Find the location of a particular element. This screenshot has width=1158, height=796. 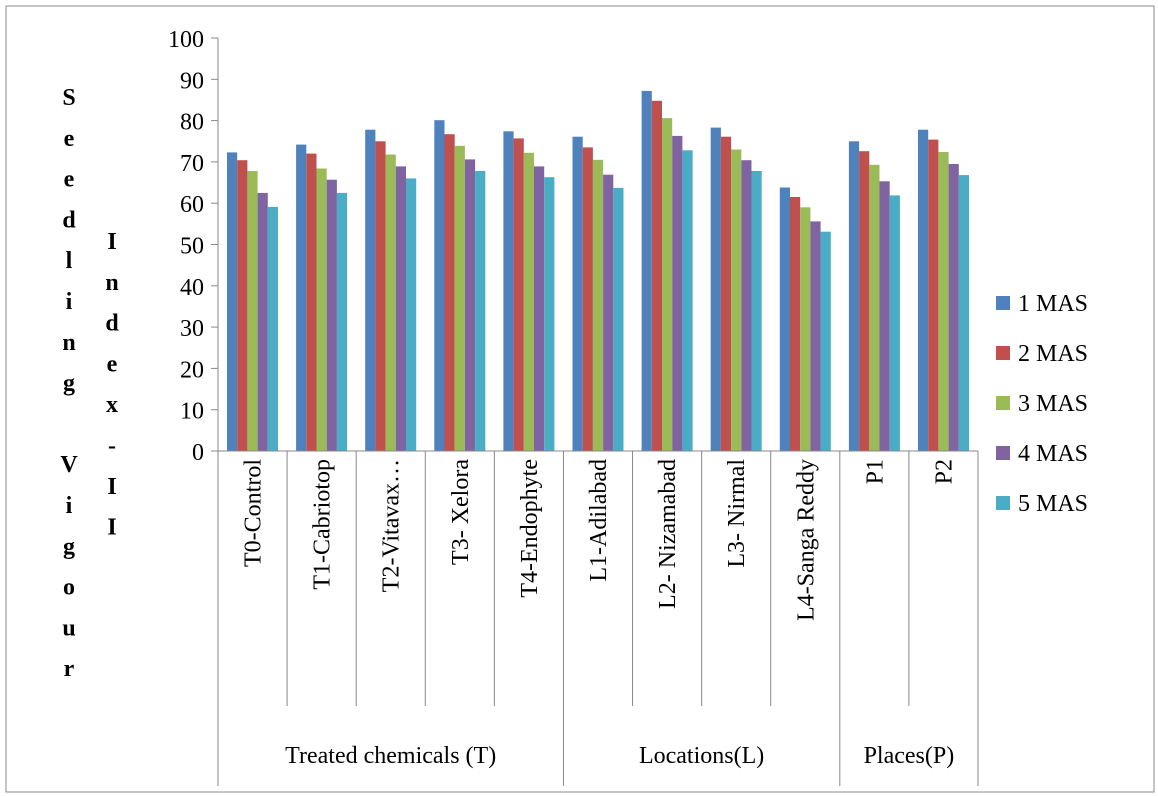

group-label: Treated chemicals (T) is located at coordinates (390, 756).